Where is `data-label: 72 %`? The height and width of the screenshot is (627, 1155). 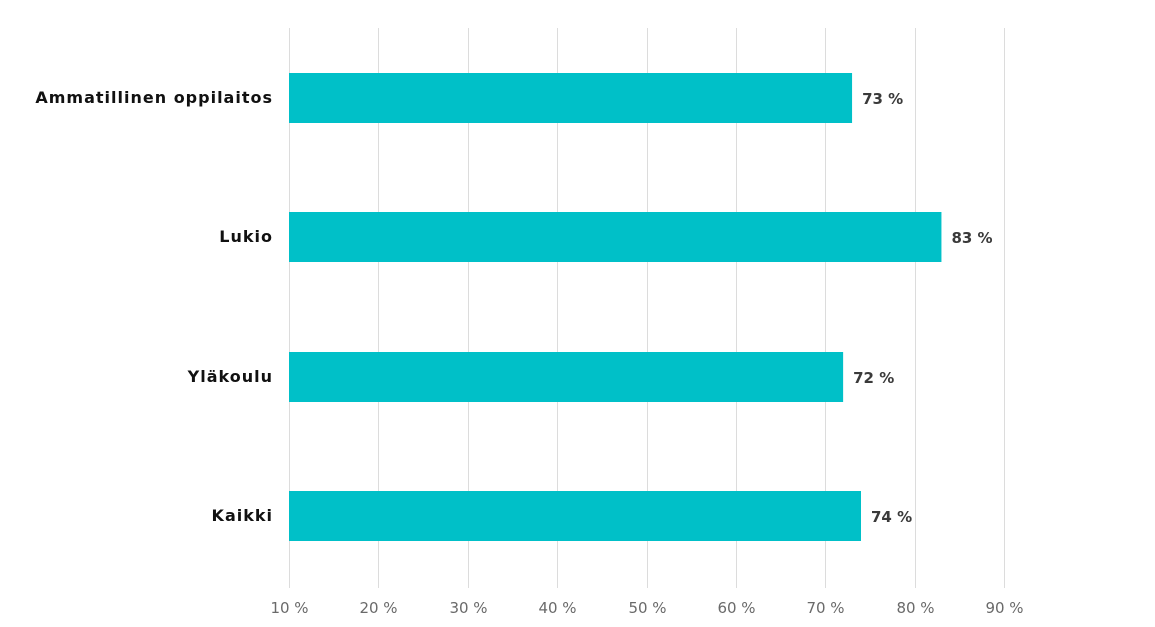
data-label: 72 % is located at coordinates (873, 378).